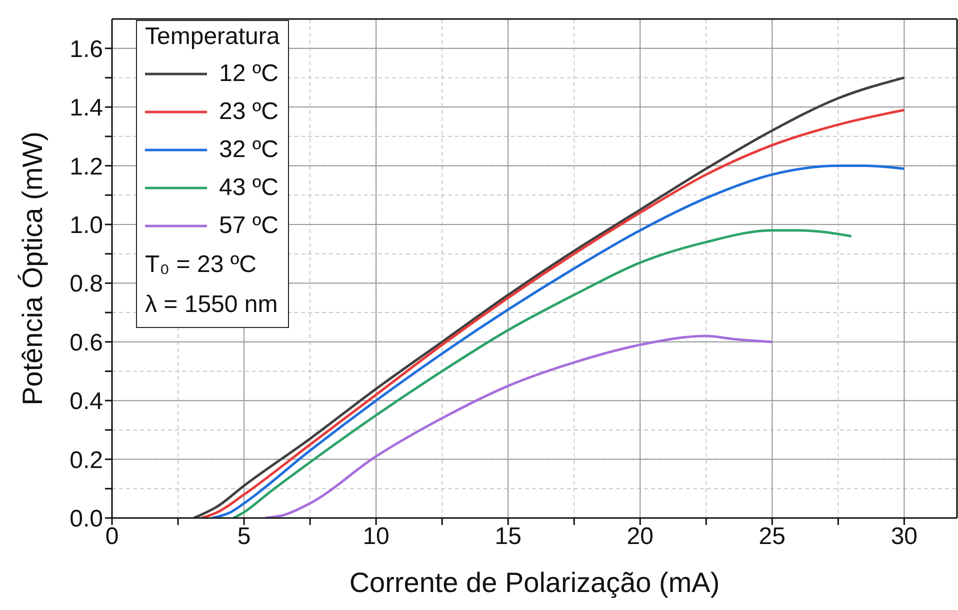 Image resolution: width=958 pixels, height=610 pixels. What do you see at coordinates (86, 342) in the screenshot?
I see `y-tick-label: 0.6` at bounding box center [86, 342].